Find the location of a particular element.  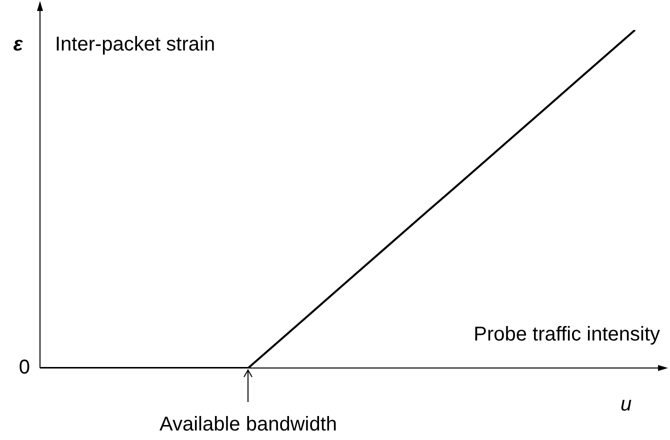

annotation: Probe traffic intensity is located at coordinates (567, 335).